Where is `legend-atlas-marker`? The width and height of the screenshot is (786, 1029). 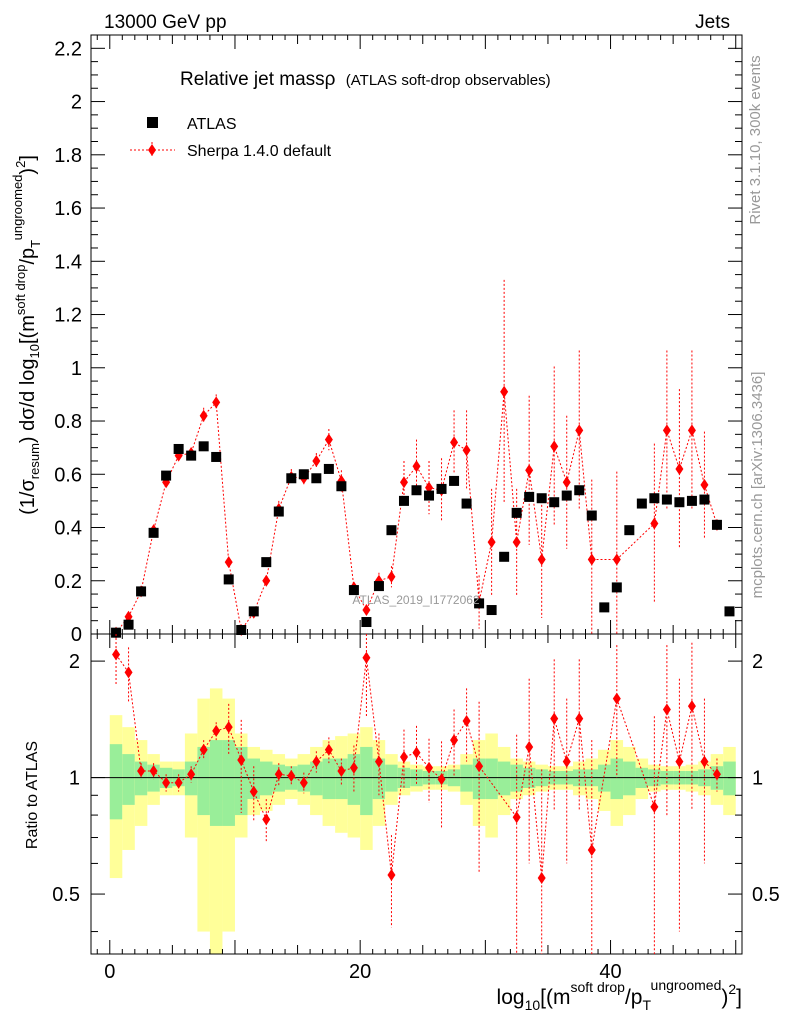 legend-atlas-marker is located at coordinates (152, 122).